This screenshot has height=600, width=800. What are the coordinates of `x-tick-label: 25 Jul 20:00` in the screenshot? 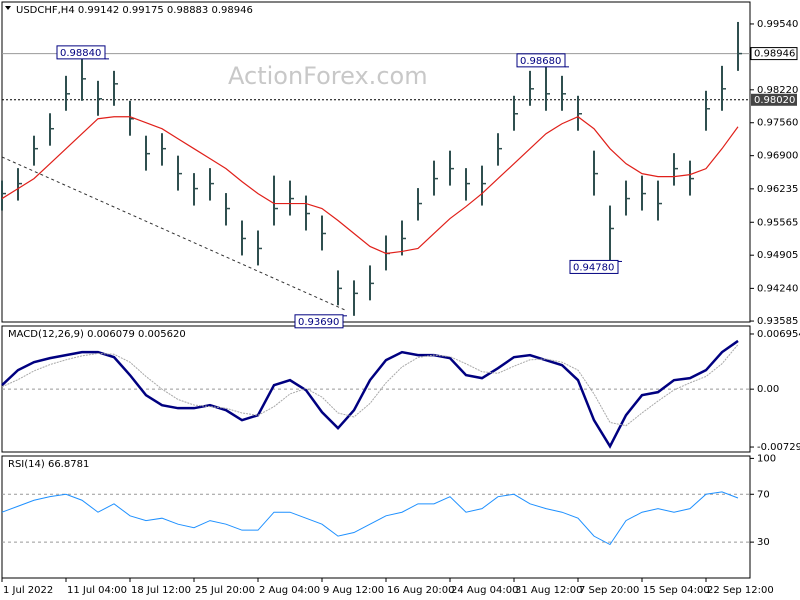 It's located at (225, 590).